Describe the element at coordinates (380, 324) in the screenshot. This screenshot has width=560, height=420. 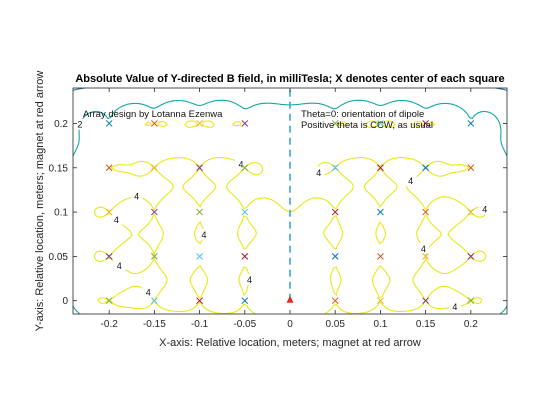
I see `x-tick-label: 0.1` at that location.